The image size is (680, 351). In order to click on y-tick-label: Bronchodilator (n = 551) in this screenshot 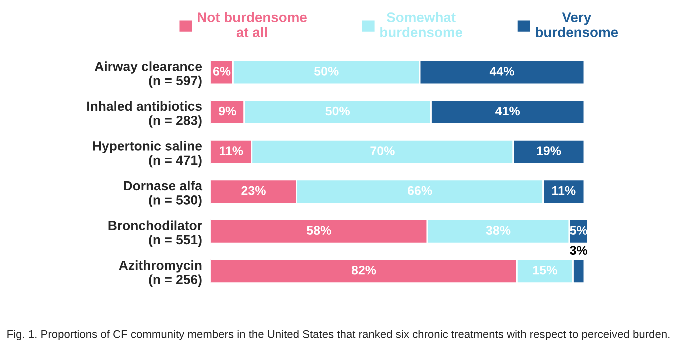, I will do `click(155, 234)`.